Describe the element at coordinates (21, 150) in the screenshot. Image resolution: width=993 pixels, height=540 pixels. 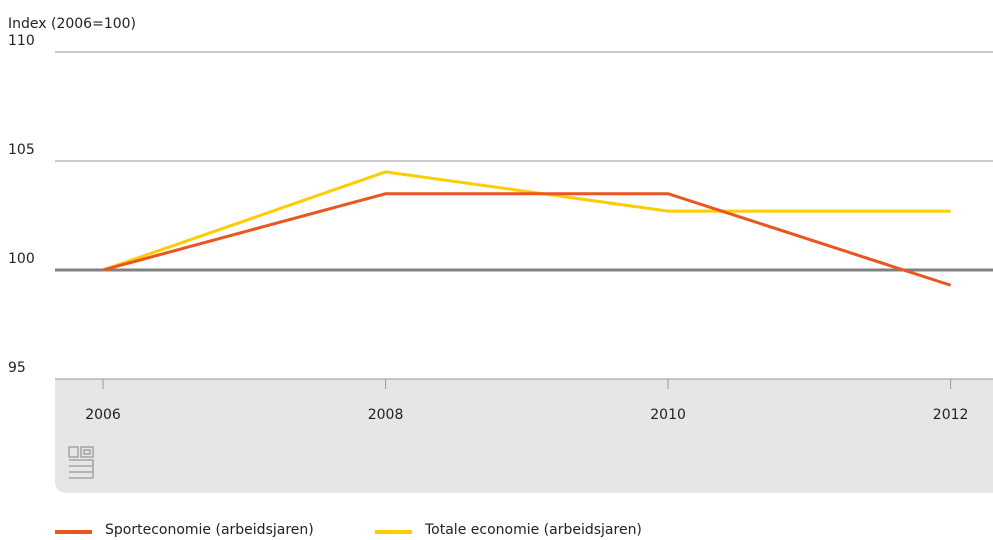
I see `y-tick-label: 105` at that location.